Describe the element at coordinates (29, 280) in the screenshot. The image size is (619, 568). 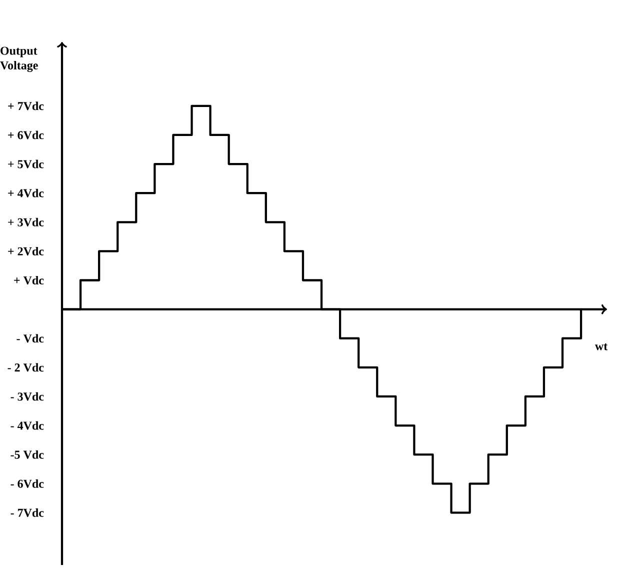
I see `y-tick-label: + Vdc` at that location.